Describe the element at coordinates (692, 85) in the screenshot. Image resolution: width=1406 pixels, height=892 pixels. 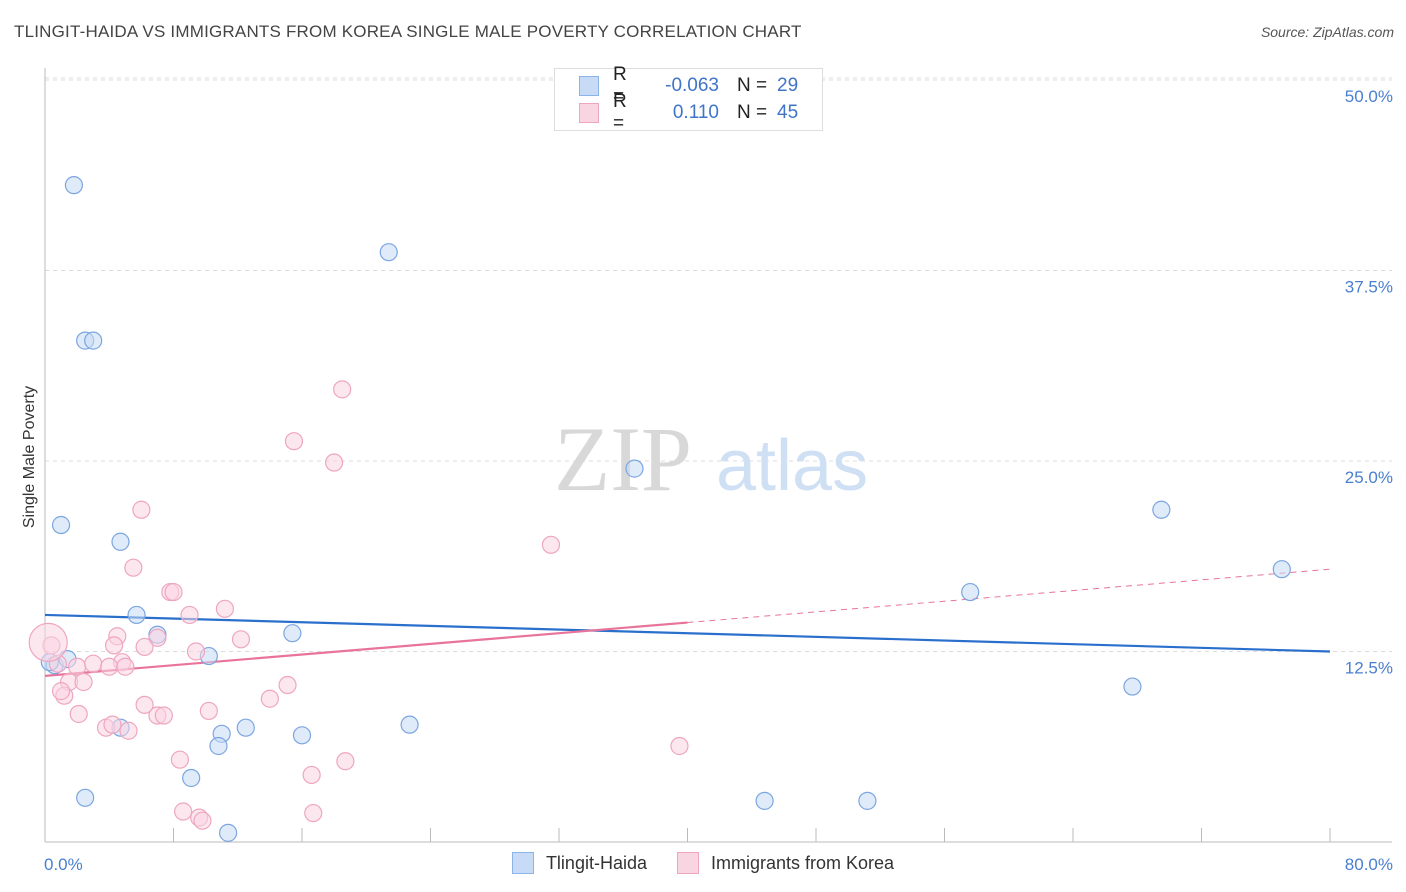
I see `legend-r-value: -0.063` at that location.